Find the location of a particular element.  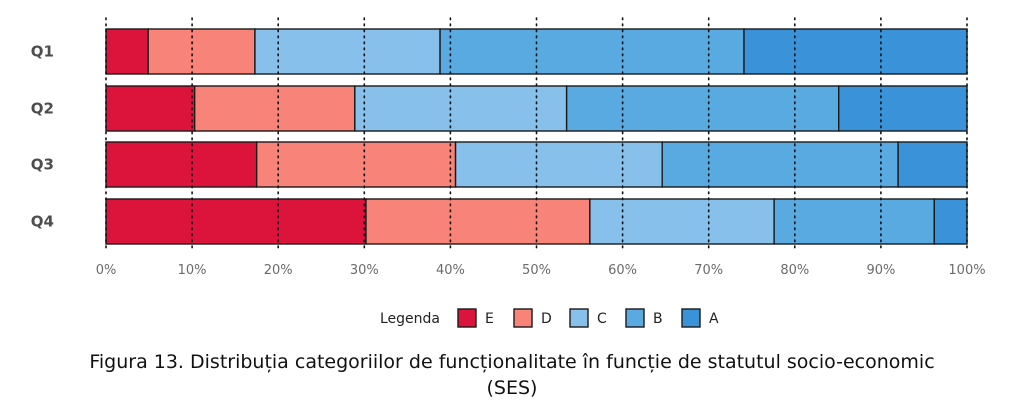

x-tick-label-1: 10% is located at coordinates (192, 270).